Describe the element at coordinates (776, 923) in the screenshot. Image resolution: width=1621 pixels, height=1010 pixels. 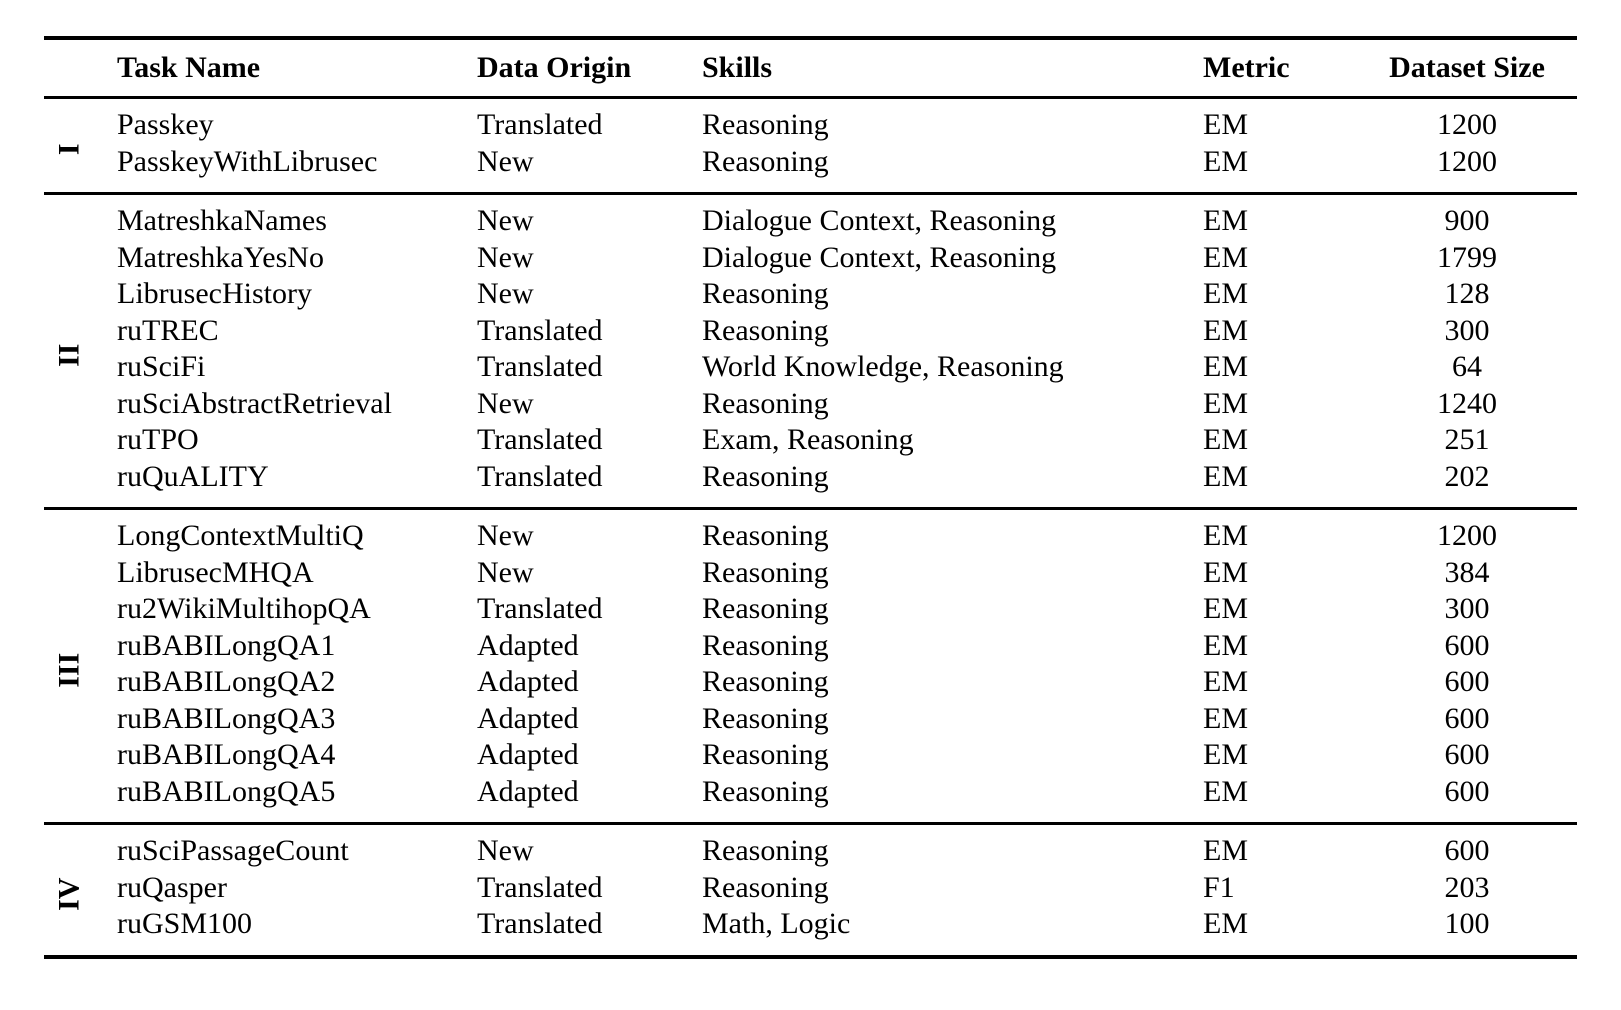
I see `skills-cell: Math, Logic` at that location.